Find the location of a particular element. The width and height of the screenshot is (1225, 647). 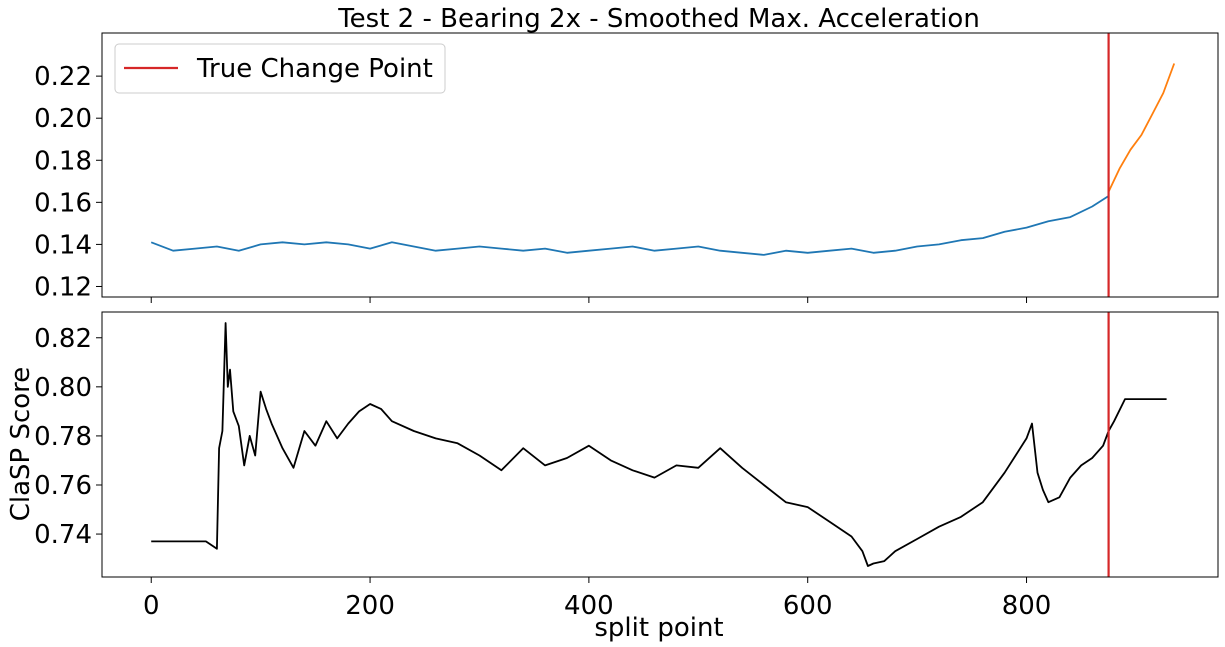

legend: True Change Point is located at coordinates (280, 68).